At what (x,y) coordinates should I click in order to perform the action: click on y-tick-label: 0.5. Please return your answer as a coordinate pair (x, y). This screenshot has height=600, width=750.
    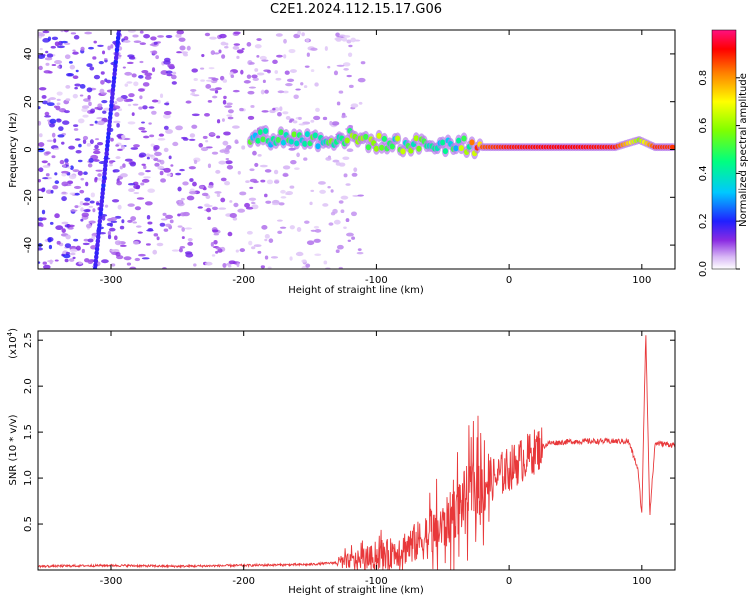
    Looking at the image, I should click on (28, 524).